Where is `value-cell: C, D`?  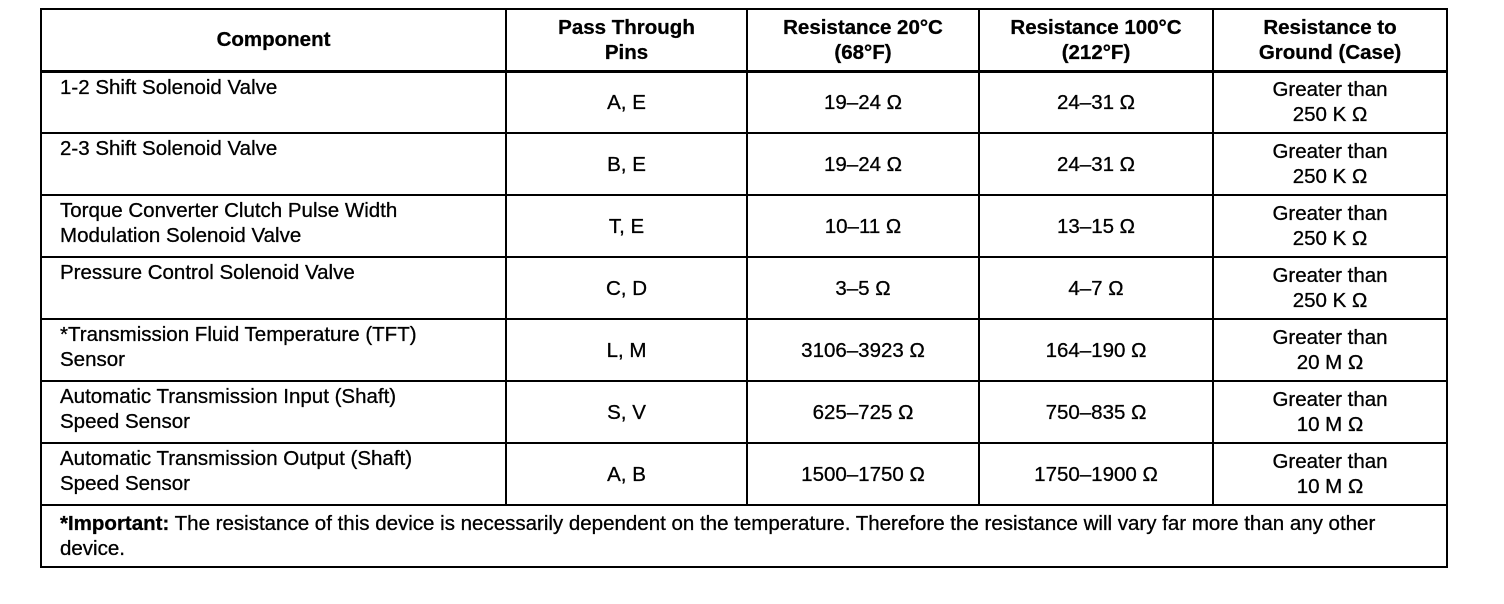 value-cell: C, D is located at coordinates (626, 288).